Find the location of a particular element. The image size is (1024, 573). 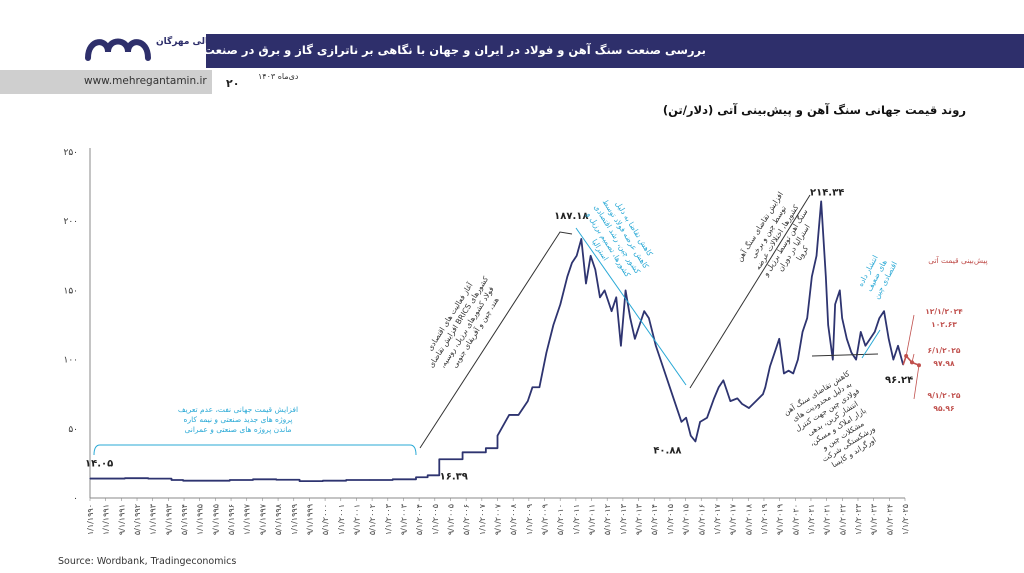

forecast-leader is located at coordinates (913, 358).